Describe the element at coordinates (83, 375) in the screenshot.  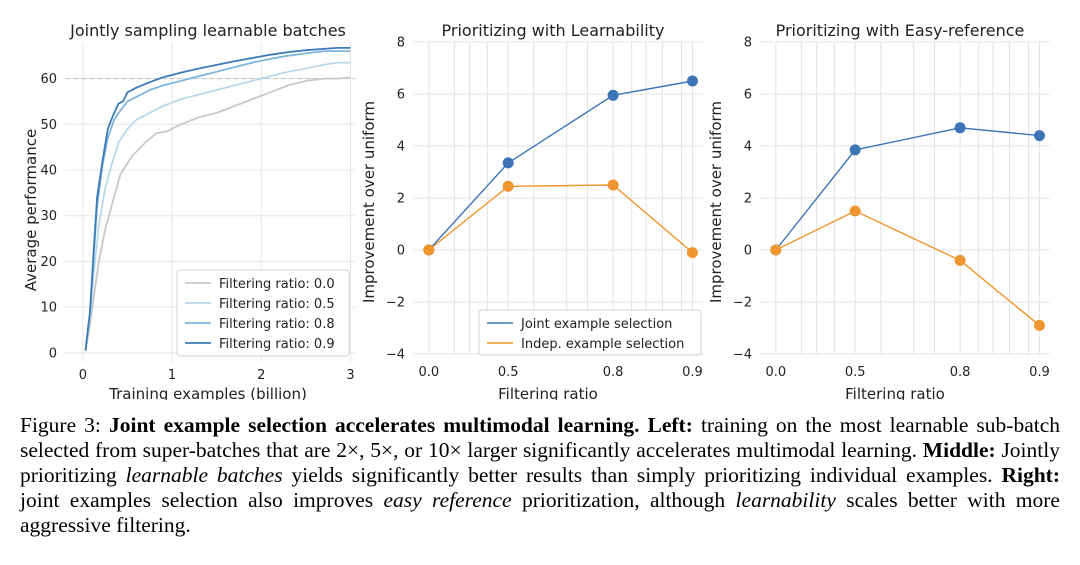
I see `x-tick-label: 0` at that location.